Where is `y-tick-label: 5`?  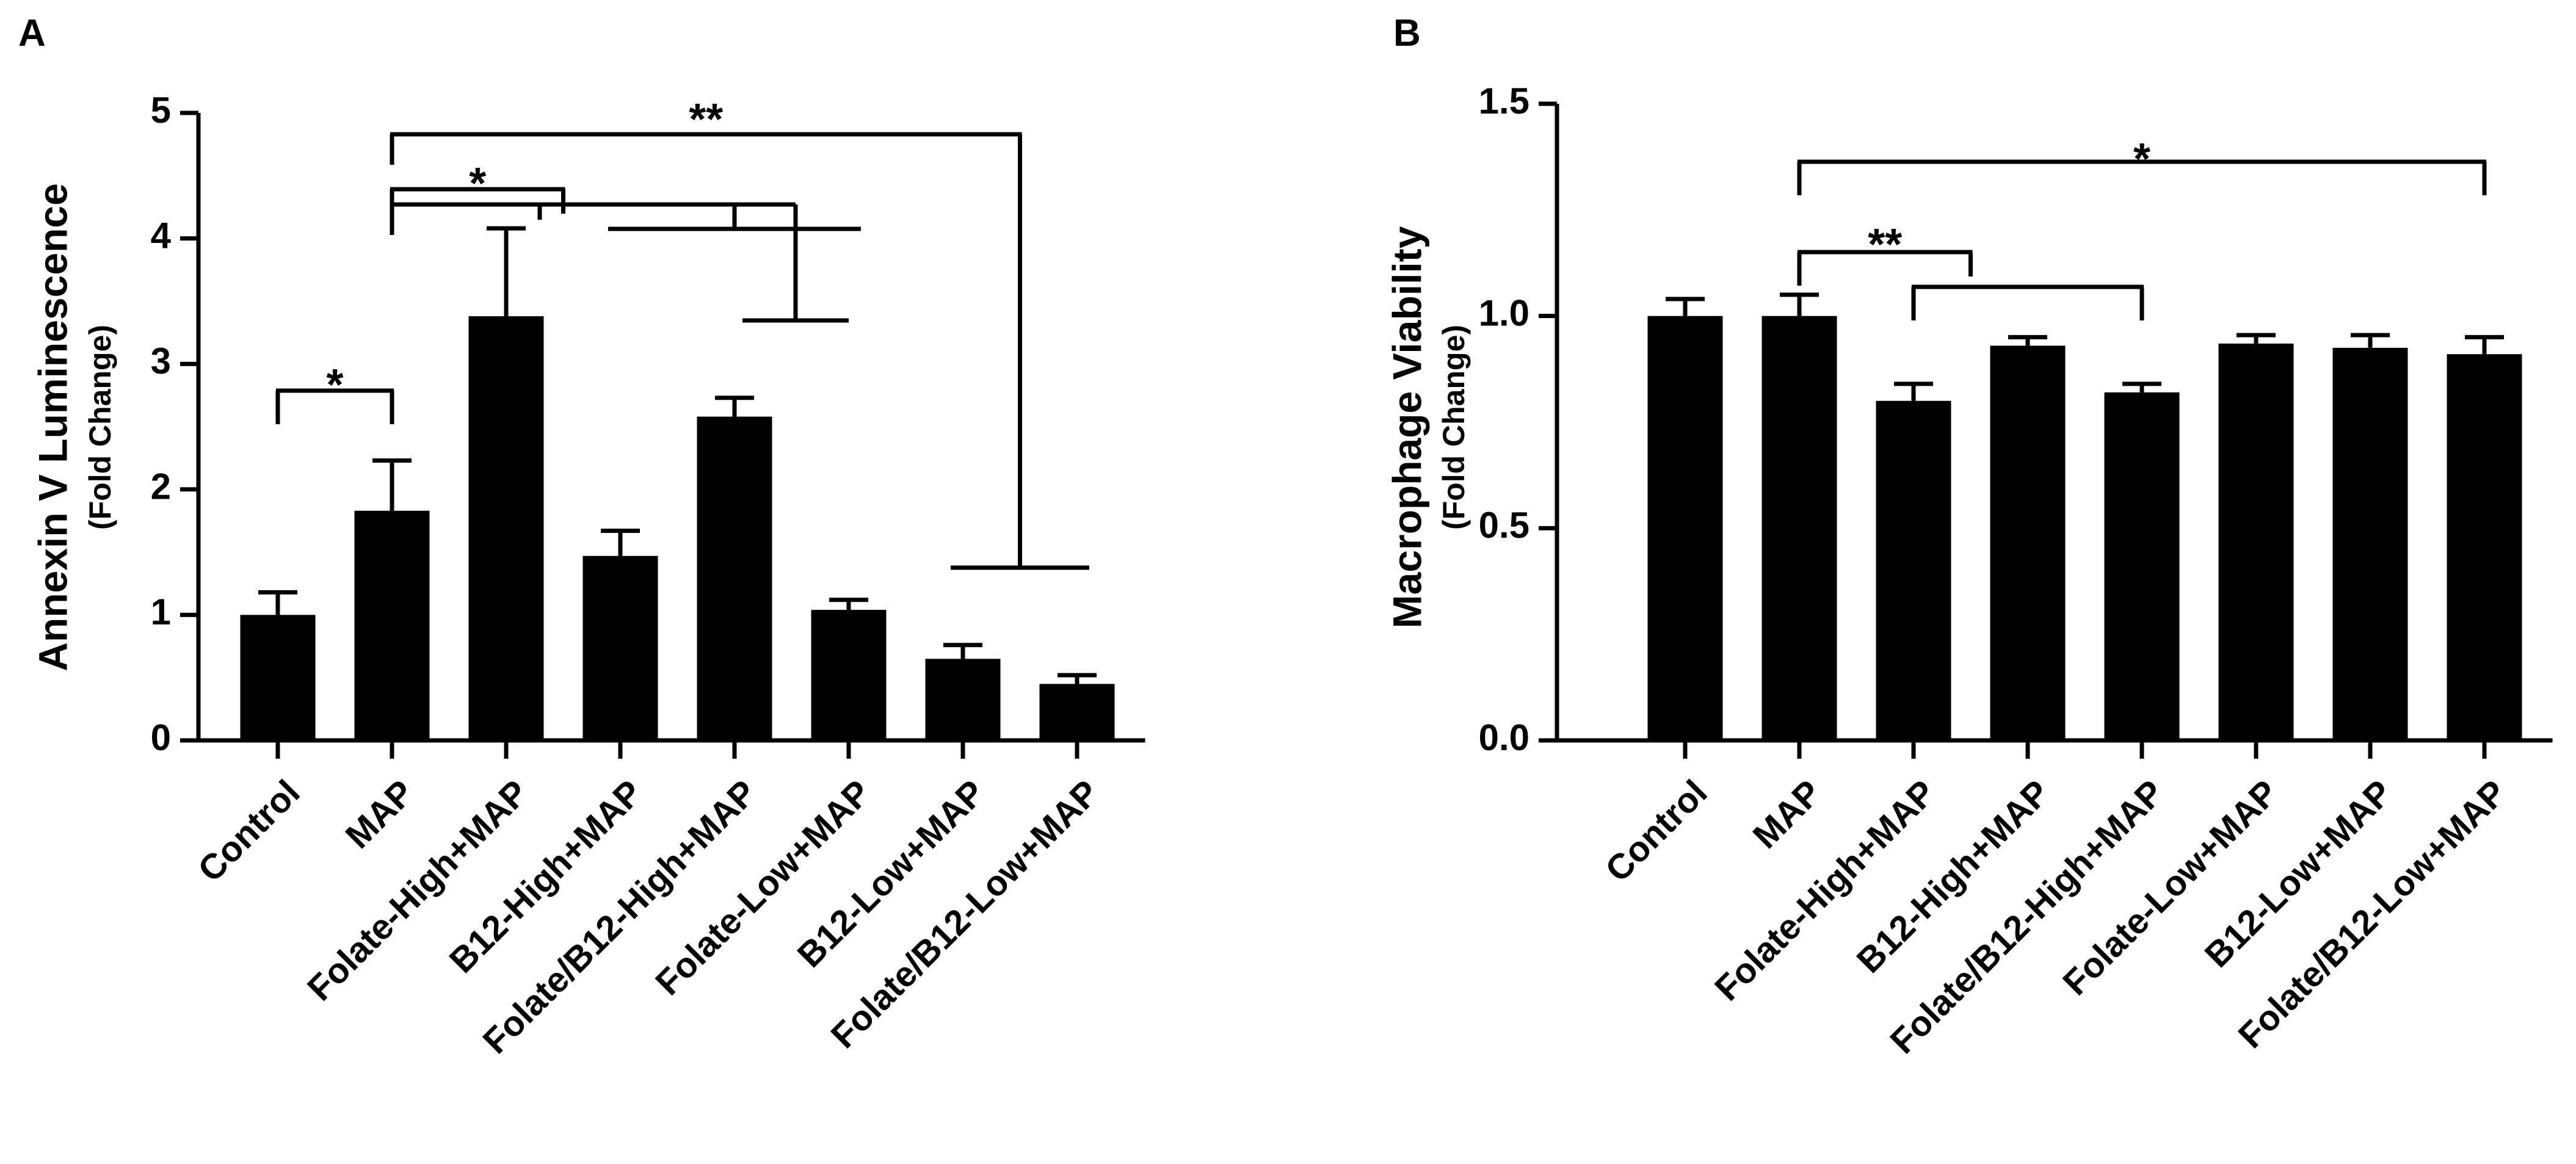
y-tick-label: 5 is located at coordinates (161, 110).